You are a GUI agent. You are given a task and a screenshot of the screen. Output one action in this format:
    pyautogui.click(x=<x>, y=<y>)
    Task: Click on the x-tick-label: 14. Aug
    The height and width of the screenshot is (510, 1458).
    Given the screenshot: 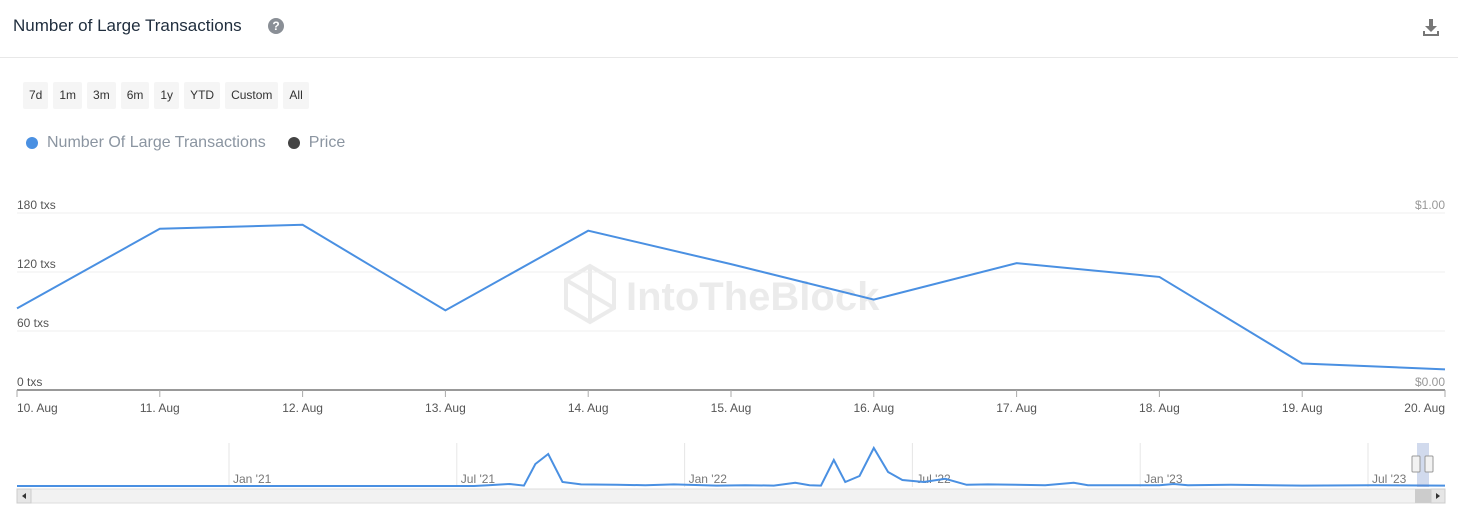 What is the action you would take?
    pyautogui.click(x=588, y=408)
    